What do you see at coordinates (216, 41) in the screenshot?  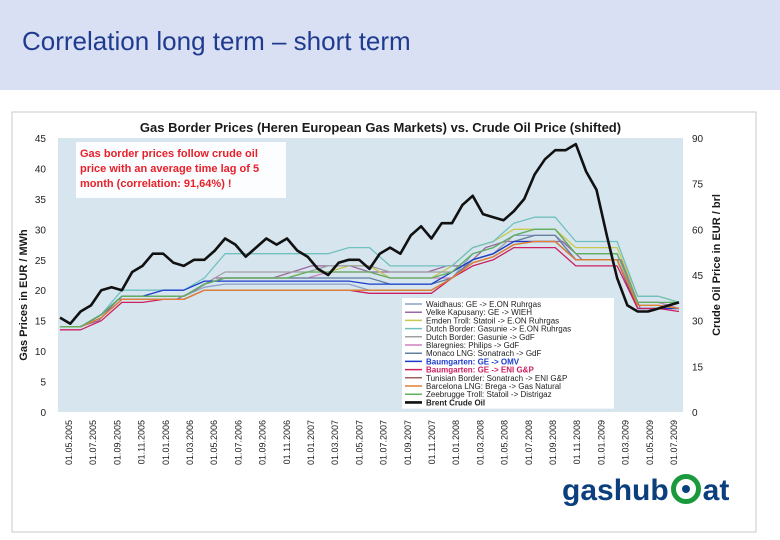 I see `slide-title: Correlation long term – short term` at bounding box center [216, 41].